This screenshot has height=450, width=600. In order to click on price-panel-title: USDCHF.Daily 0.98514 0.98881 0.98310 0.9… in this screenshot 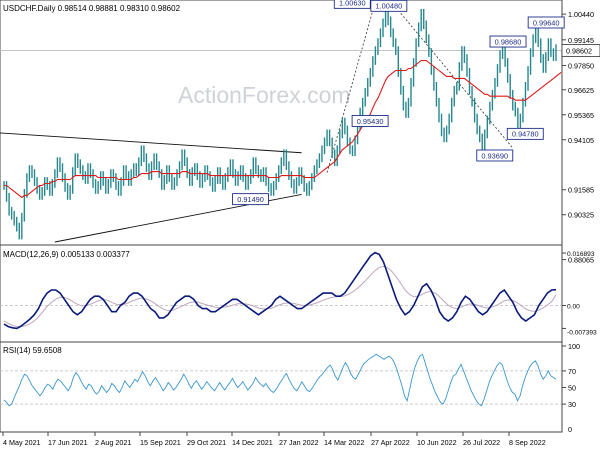, I will do `click(92, 8)`.